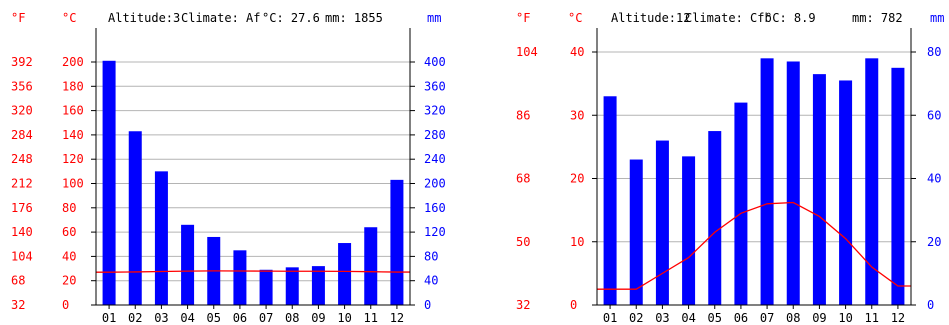 This screenshot has height=325, width=949. What do you see at coordinates (22, 135) in the screenshot?
I see `fahrenheit-tick-label: 284` at bounding box center [22, 135].